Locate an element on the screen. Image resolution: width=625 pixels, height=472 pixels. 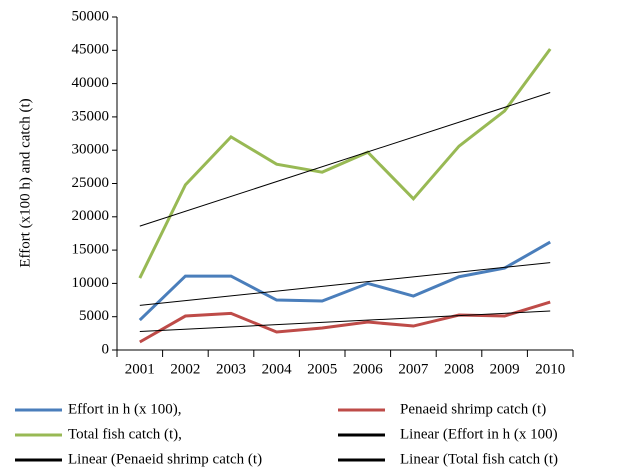
legend-label: Linear (Total fish catch (t) is located at coordinates (479, 459).